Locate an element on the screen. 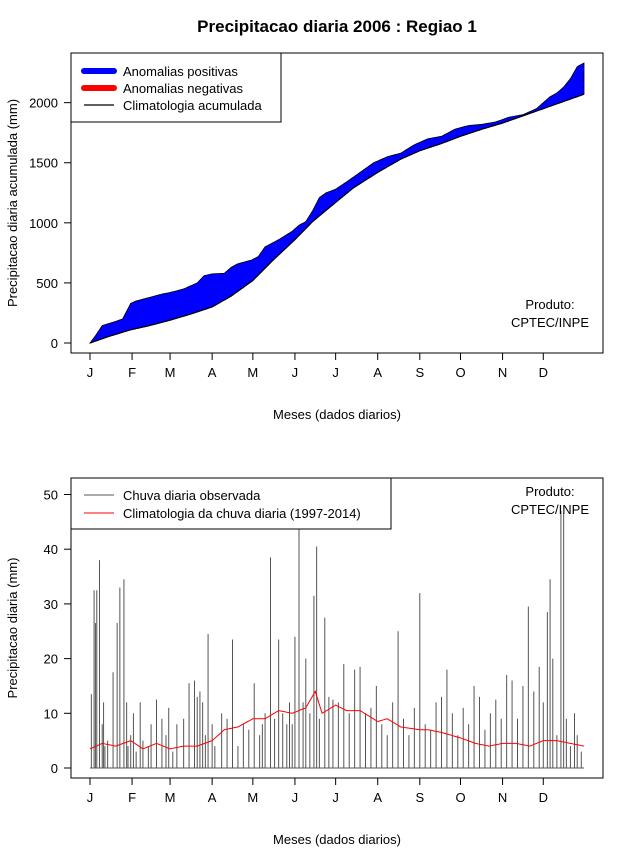 Image resolution: width=640 pixels, height=850 pixels. y-tick-label: 1500 is located at coordinates (43, 163).